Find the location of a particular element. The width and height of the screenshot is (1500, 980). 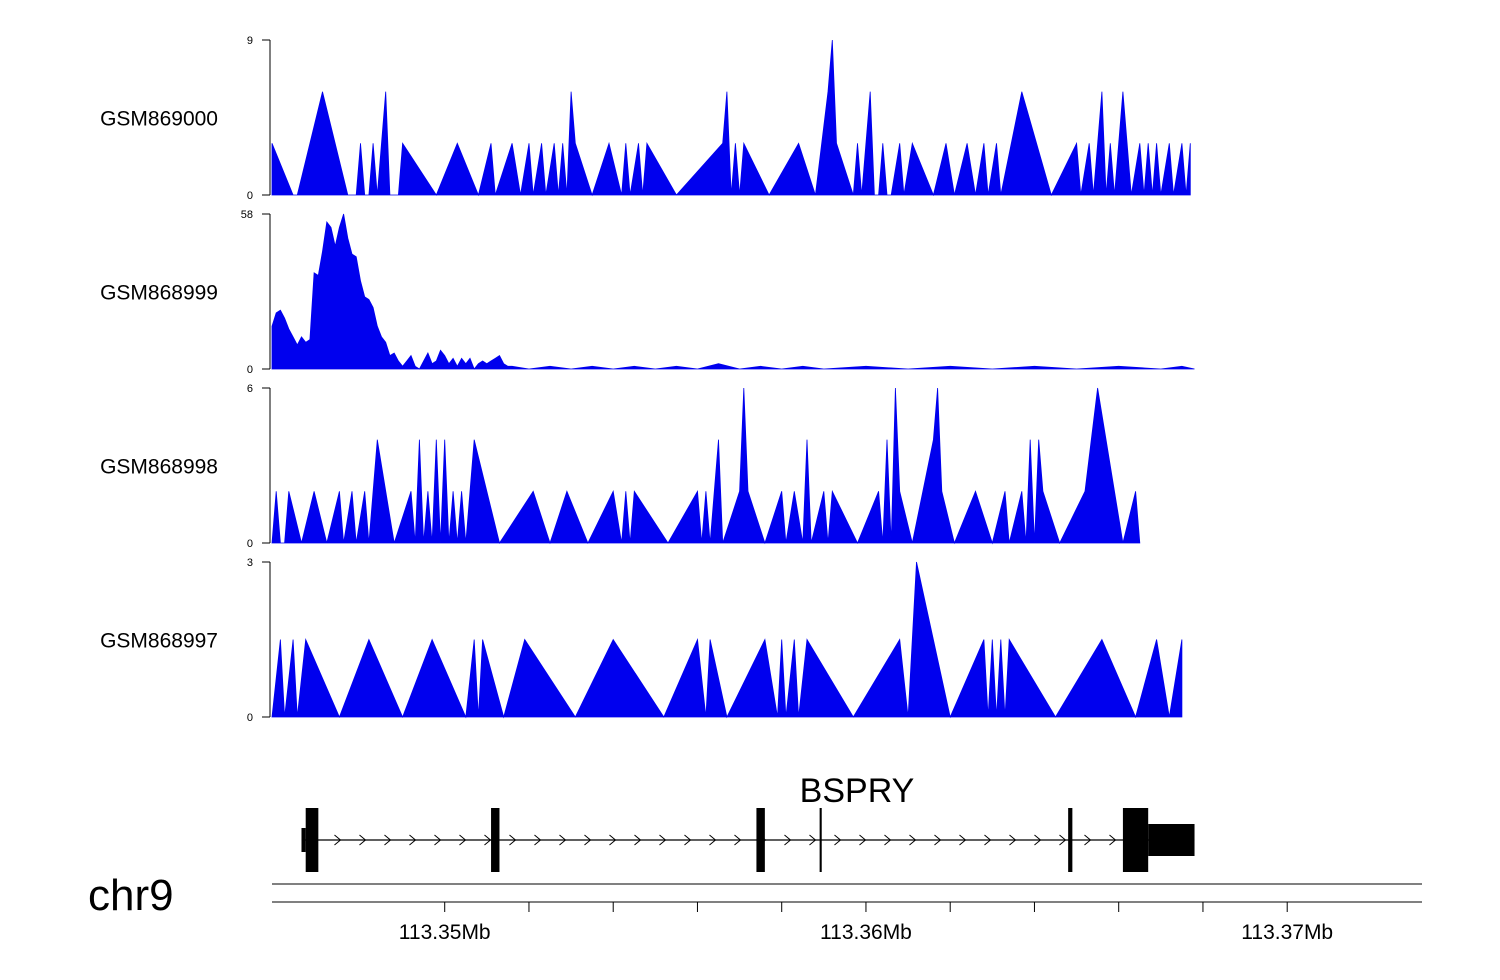

track-GSM868999: GSM868999 58 0 is located at coordinates (647, 292).